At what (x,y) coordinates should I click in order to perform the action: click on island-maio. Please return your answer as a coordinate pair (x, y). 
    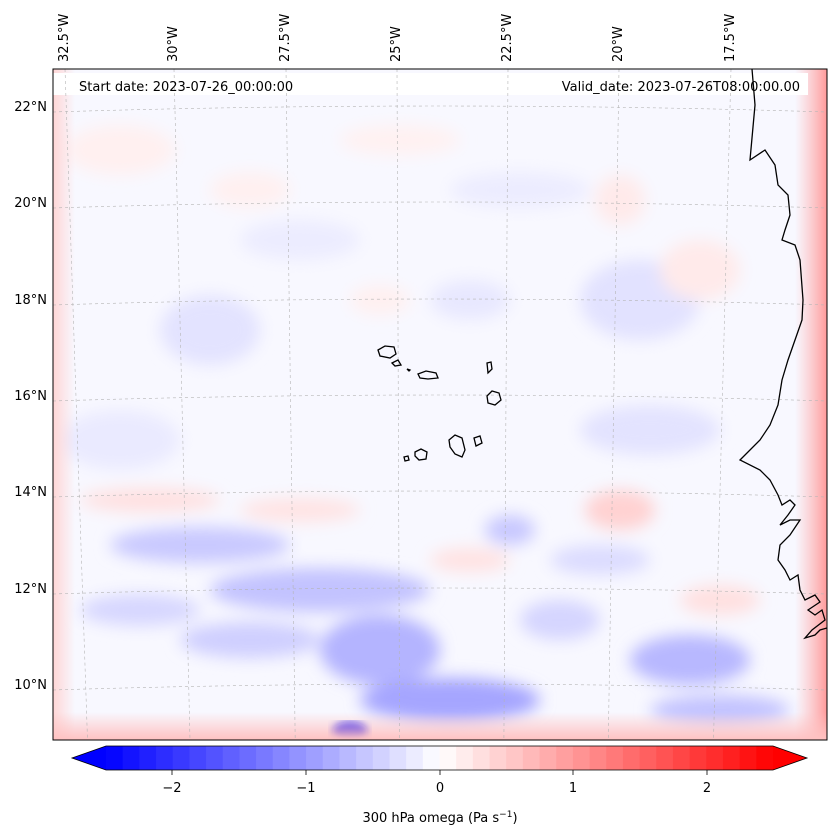
    Looking at the image, I should click on (478, 441).